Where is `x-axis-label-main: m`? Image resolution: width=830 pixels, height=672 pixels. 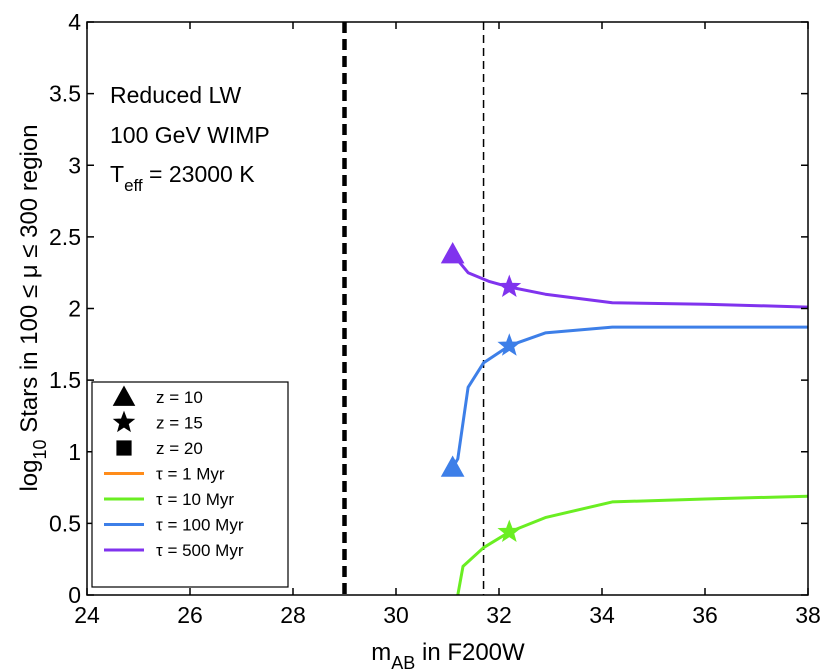 x-axis-label-main: m is located at coordinates (381, 652).